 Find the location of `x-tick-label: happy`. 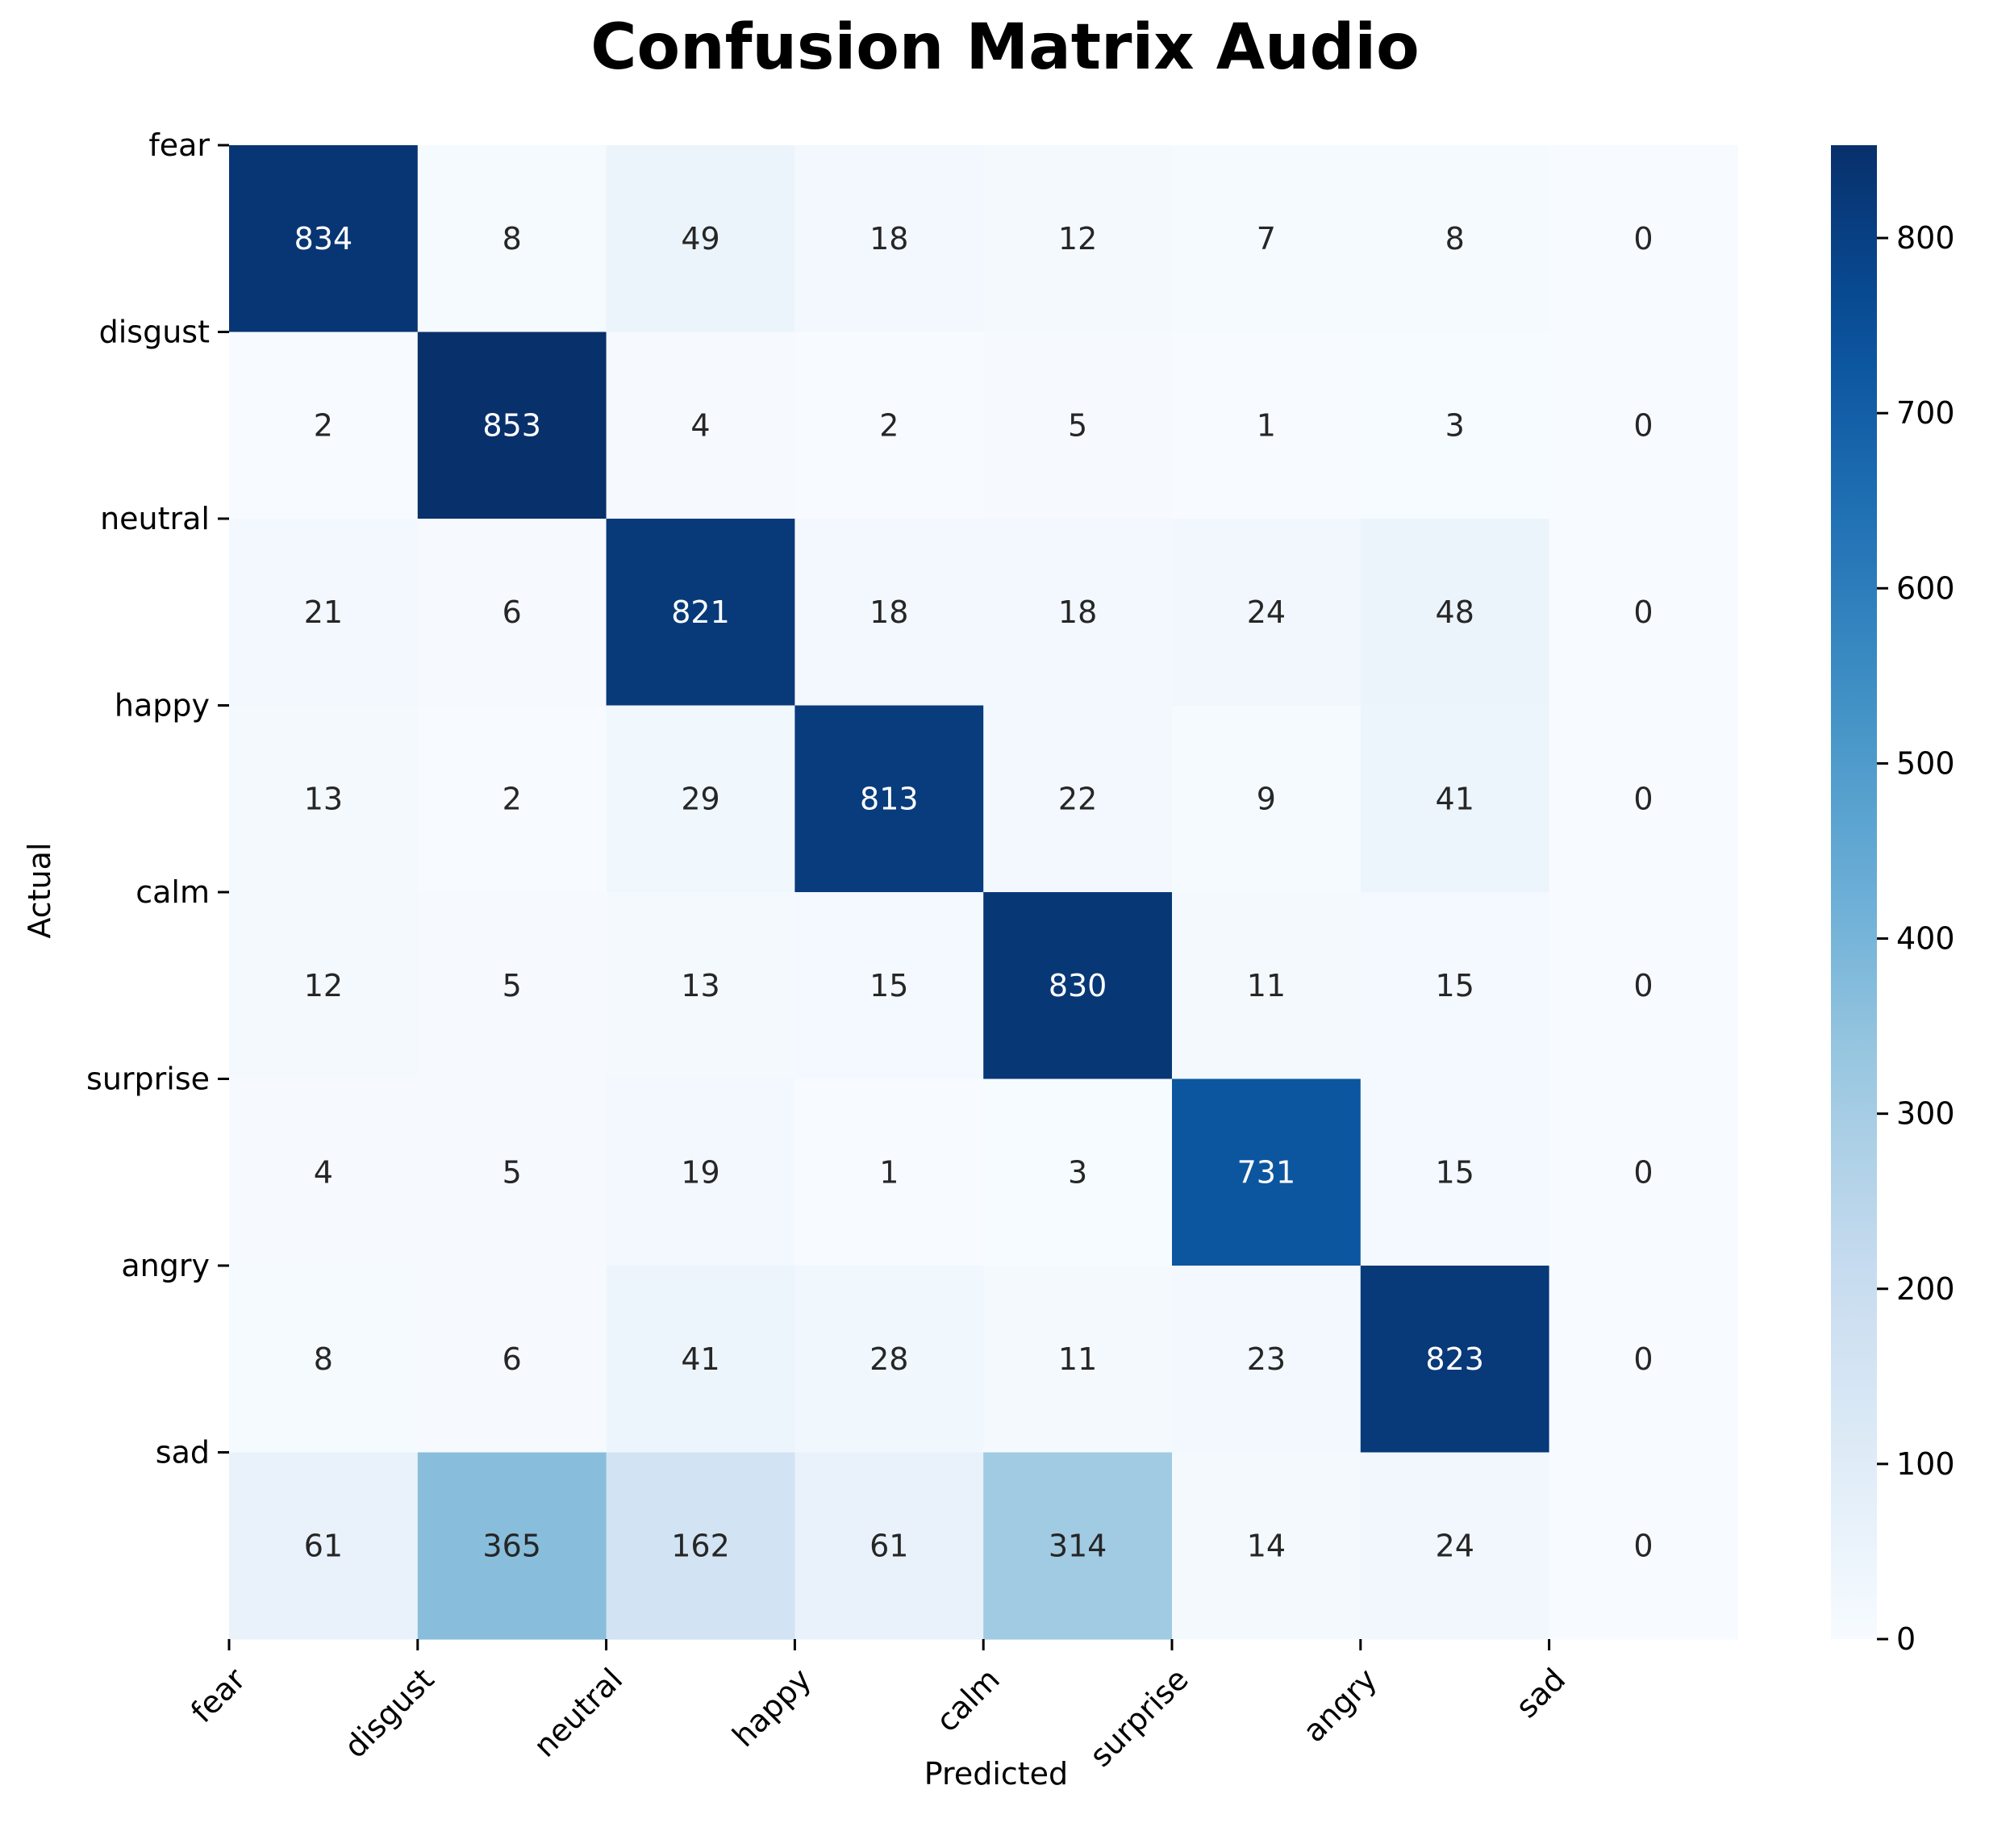

x-tick-label: happy is located at coordinates (773, 1708).